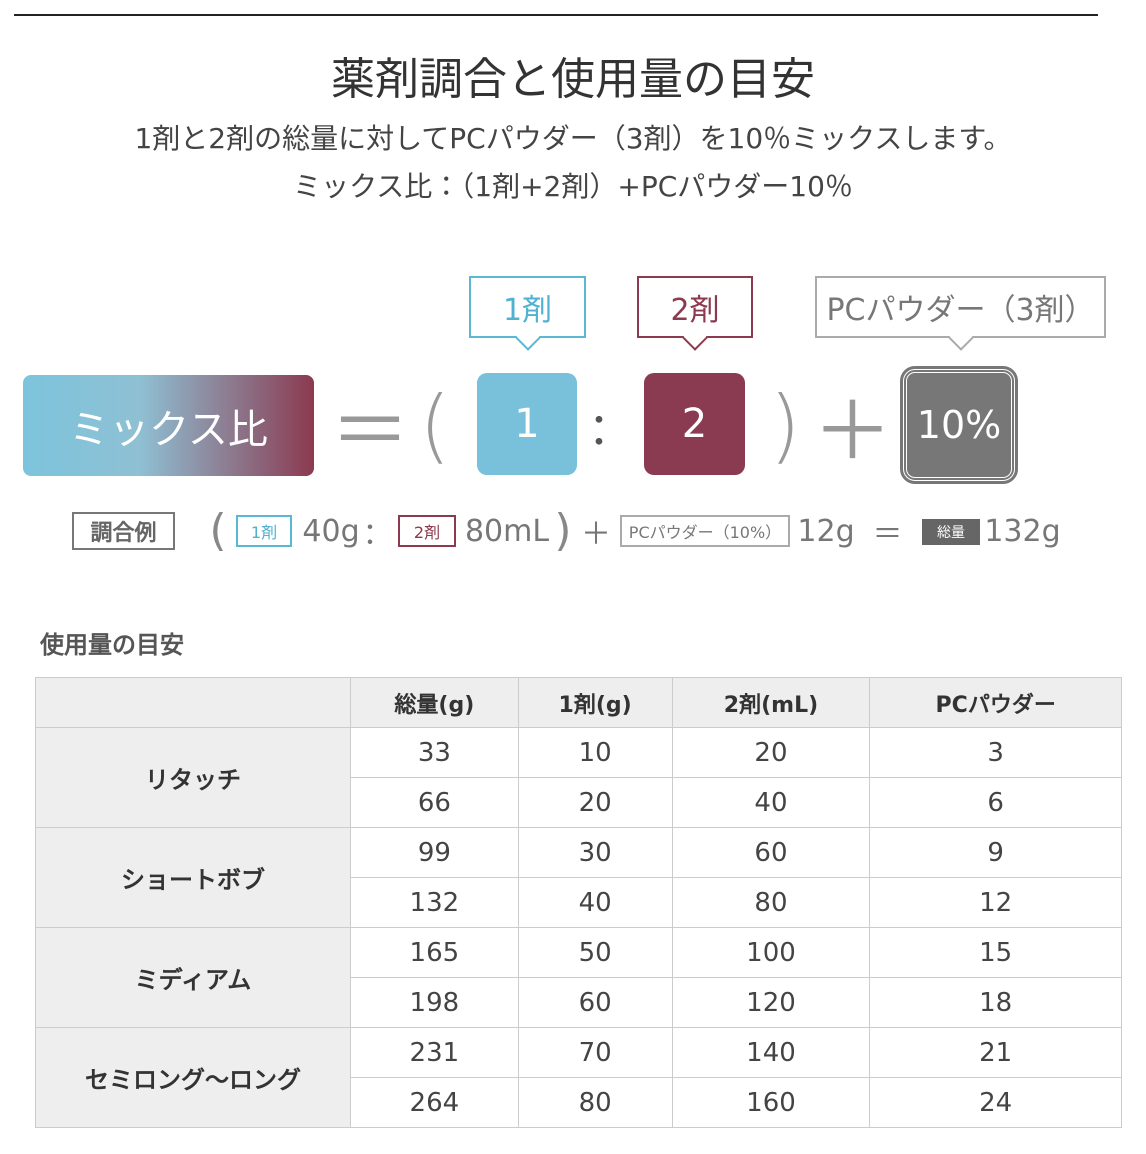  Describe the element at coordinates (960, 307) in the screenshot. I see `callout: PCパウダー（3剤）` at that location.